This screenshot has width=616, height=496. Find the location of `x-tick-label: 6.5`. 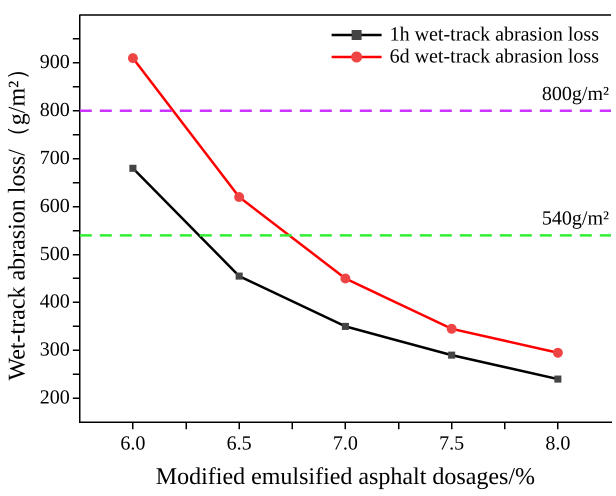

x-tick-label: 6.5 is located at coordinates (239, 443).